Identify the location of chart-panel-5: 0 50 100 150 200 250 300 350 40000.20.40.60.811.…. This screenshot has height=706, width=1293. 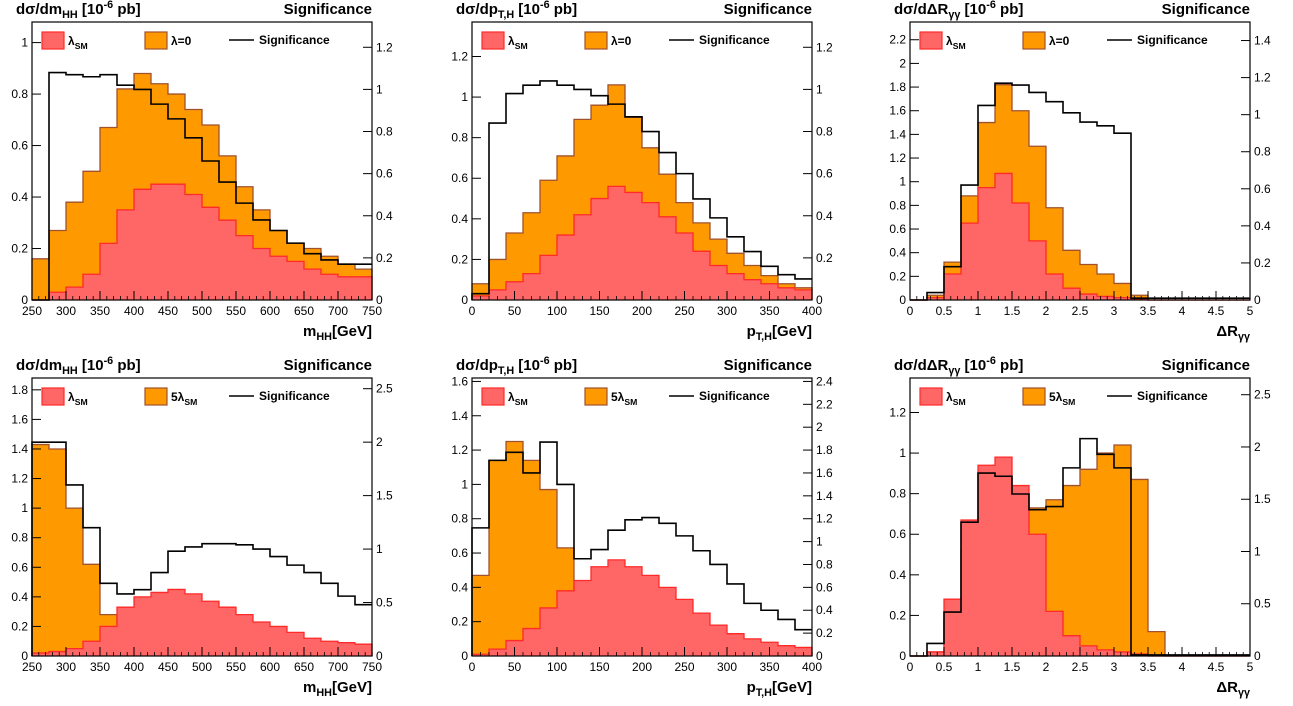
(642, 527).